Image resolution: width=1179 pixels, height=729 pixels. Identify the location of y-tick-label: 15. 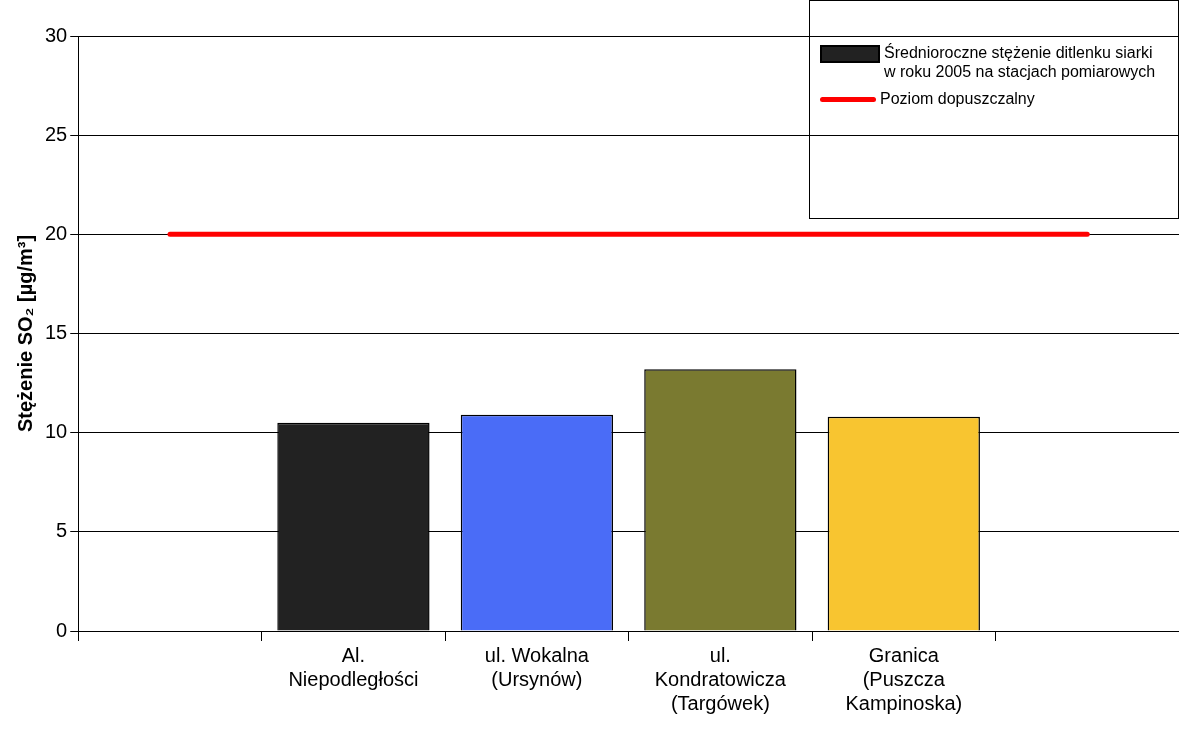
(56, 332).